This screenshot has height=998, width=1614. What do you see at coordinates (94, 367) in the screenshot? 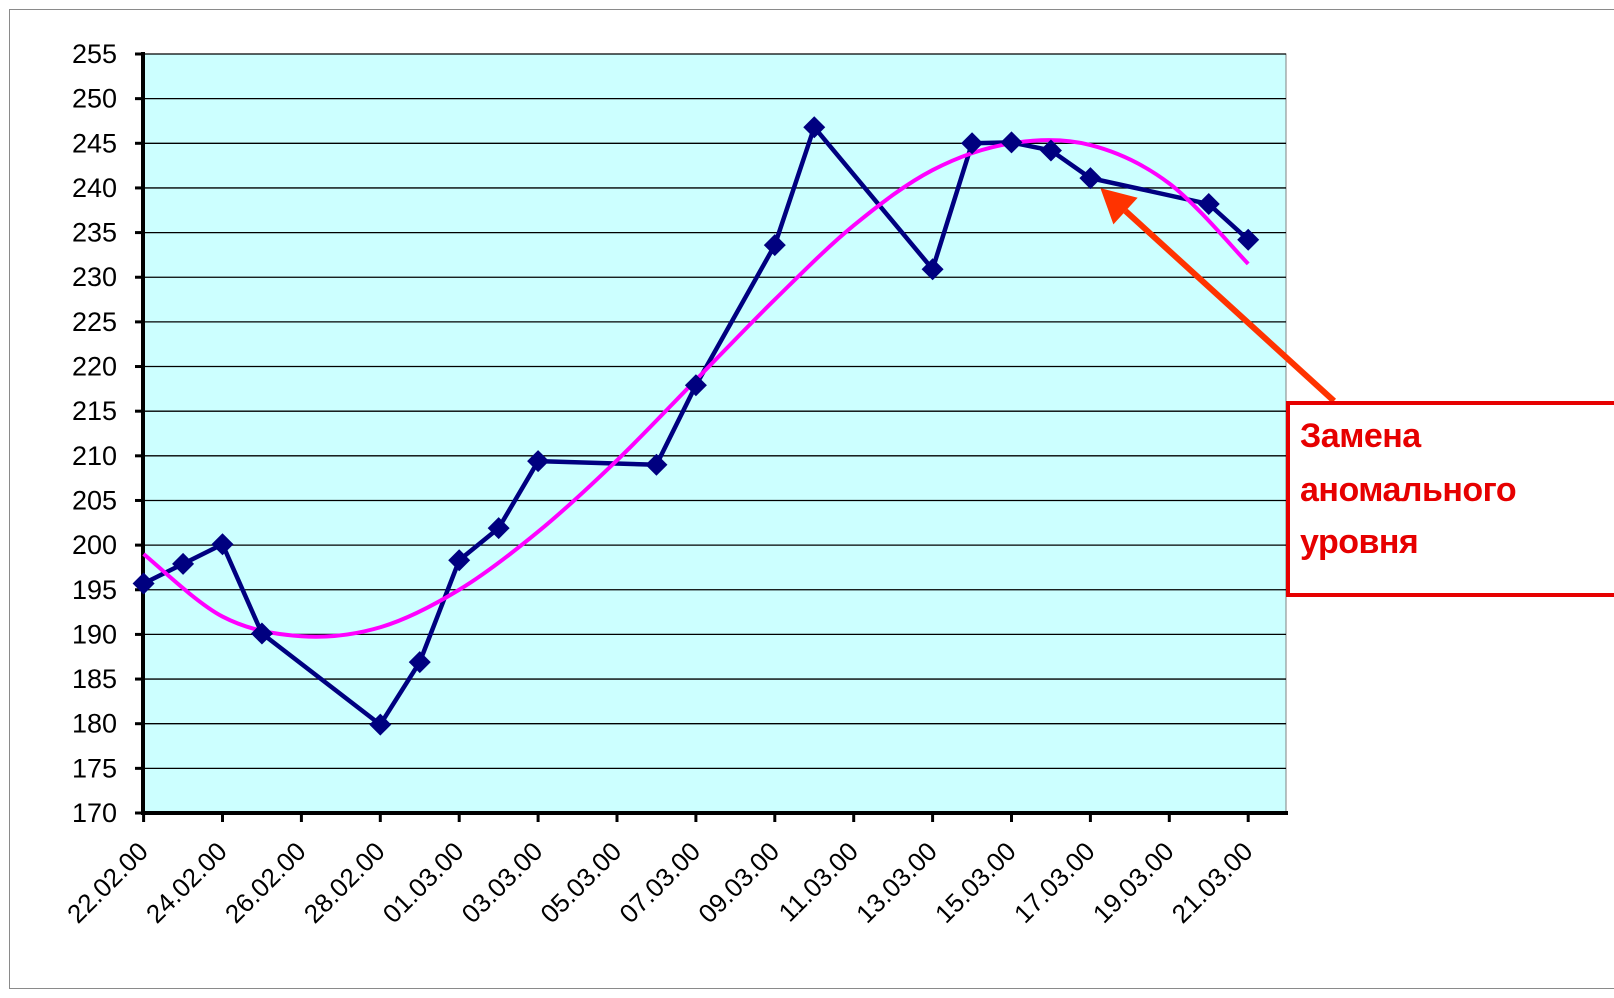
I see `y-tick-label: 220` at bounding box center [94, 367].